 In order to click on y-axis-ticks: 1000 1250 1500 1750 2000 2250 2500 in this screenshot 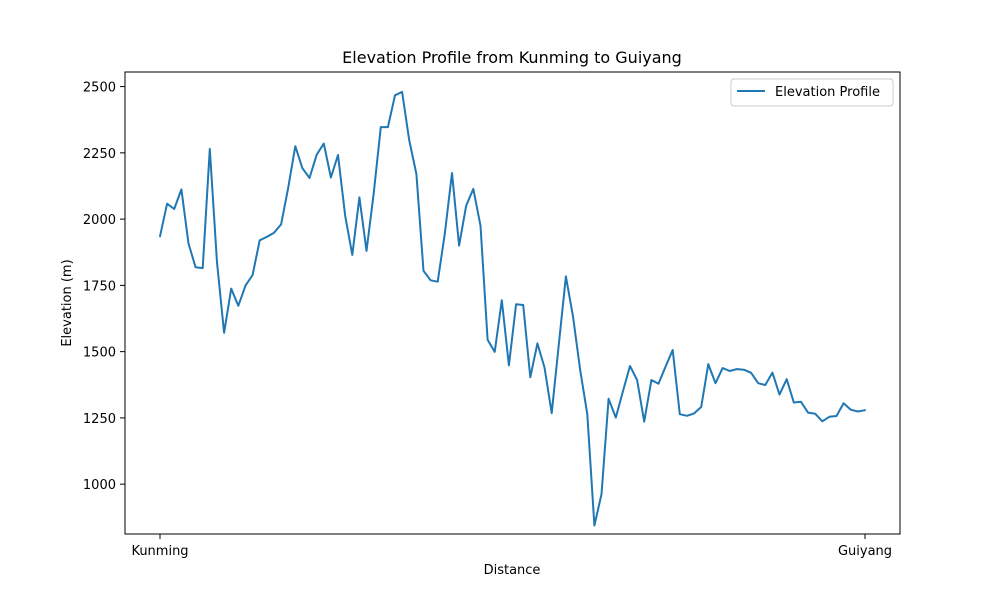, I will do `click(104, 287)`.